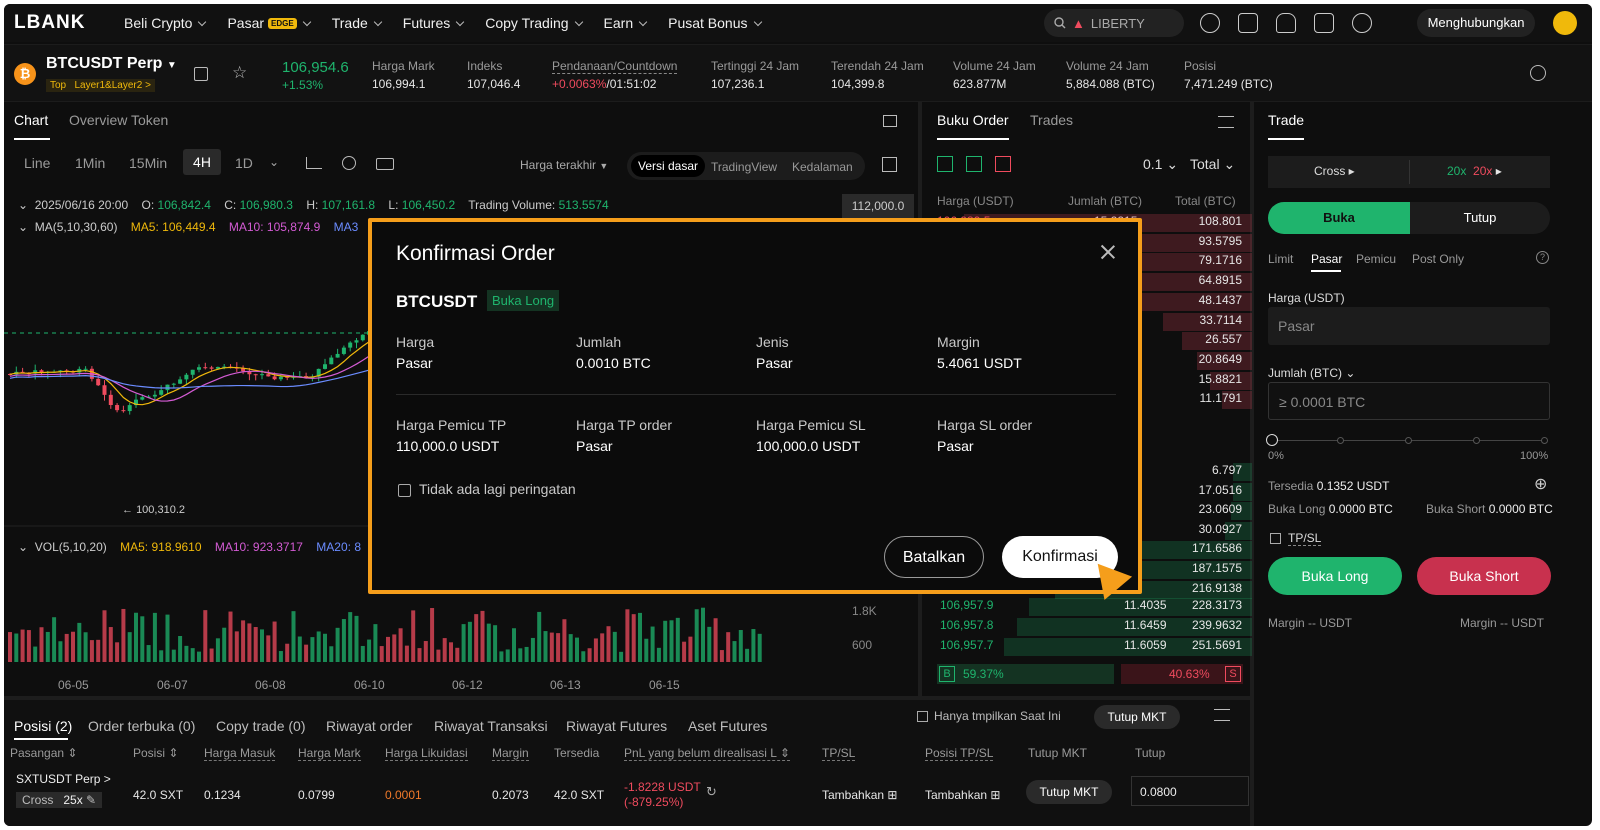 This screenshot has height=830, width=1600. Describe the element at coordinates (244, 163) in the screenshot. I see `interval-1d: 1D` at that location.